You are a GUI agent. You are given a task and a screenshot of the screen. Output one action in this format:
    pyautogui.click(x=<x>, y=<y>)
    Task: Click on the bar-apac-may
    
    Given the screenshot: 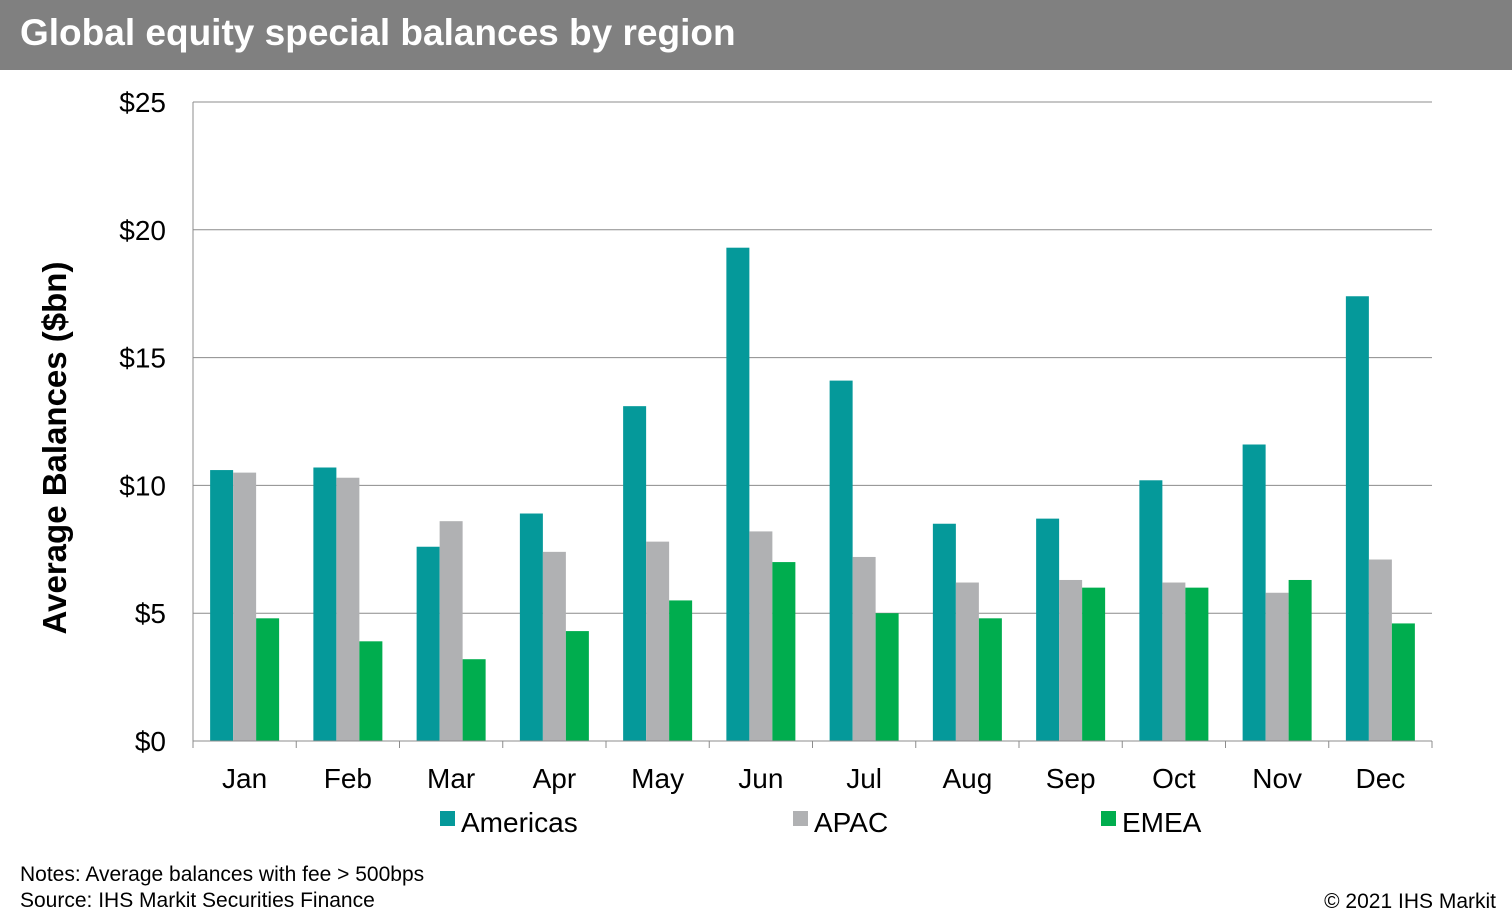 What is the action you would take?
    pyautogui.click(x=658, y=641)
    